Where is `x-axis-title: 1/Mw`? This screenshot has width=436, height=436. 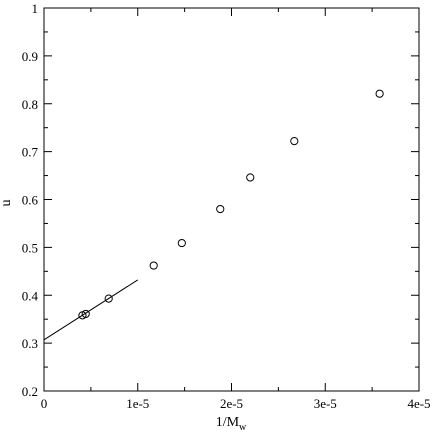
x-axis-title: 1/Mw is located at coordinates (231, 424).